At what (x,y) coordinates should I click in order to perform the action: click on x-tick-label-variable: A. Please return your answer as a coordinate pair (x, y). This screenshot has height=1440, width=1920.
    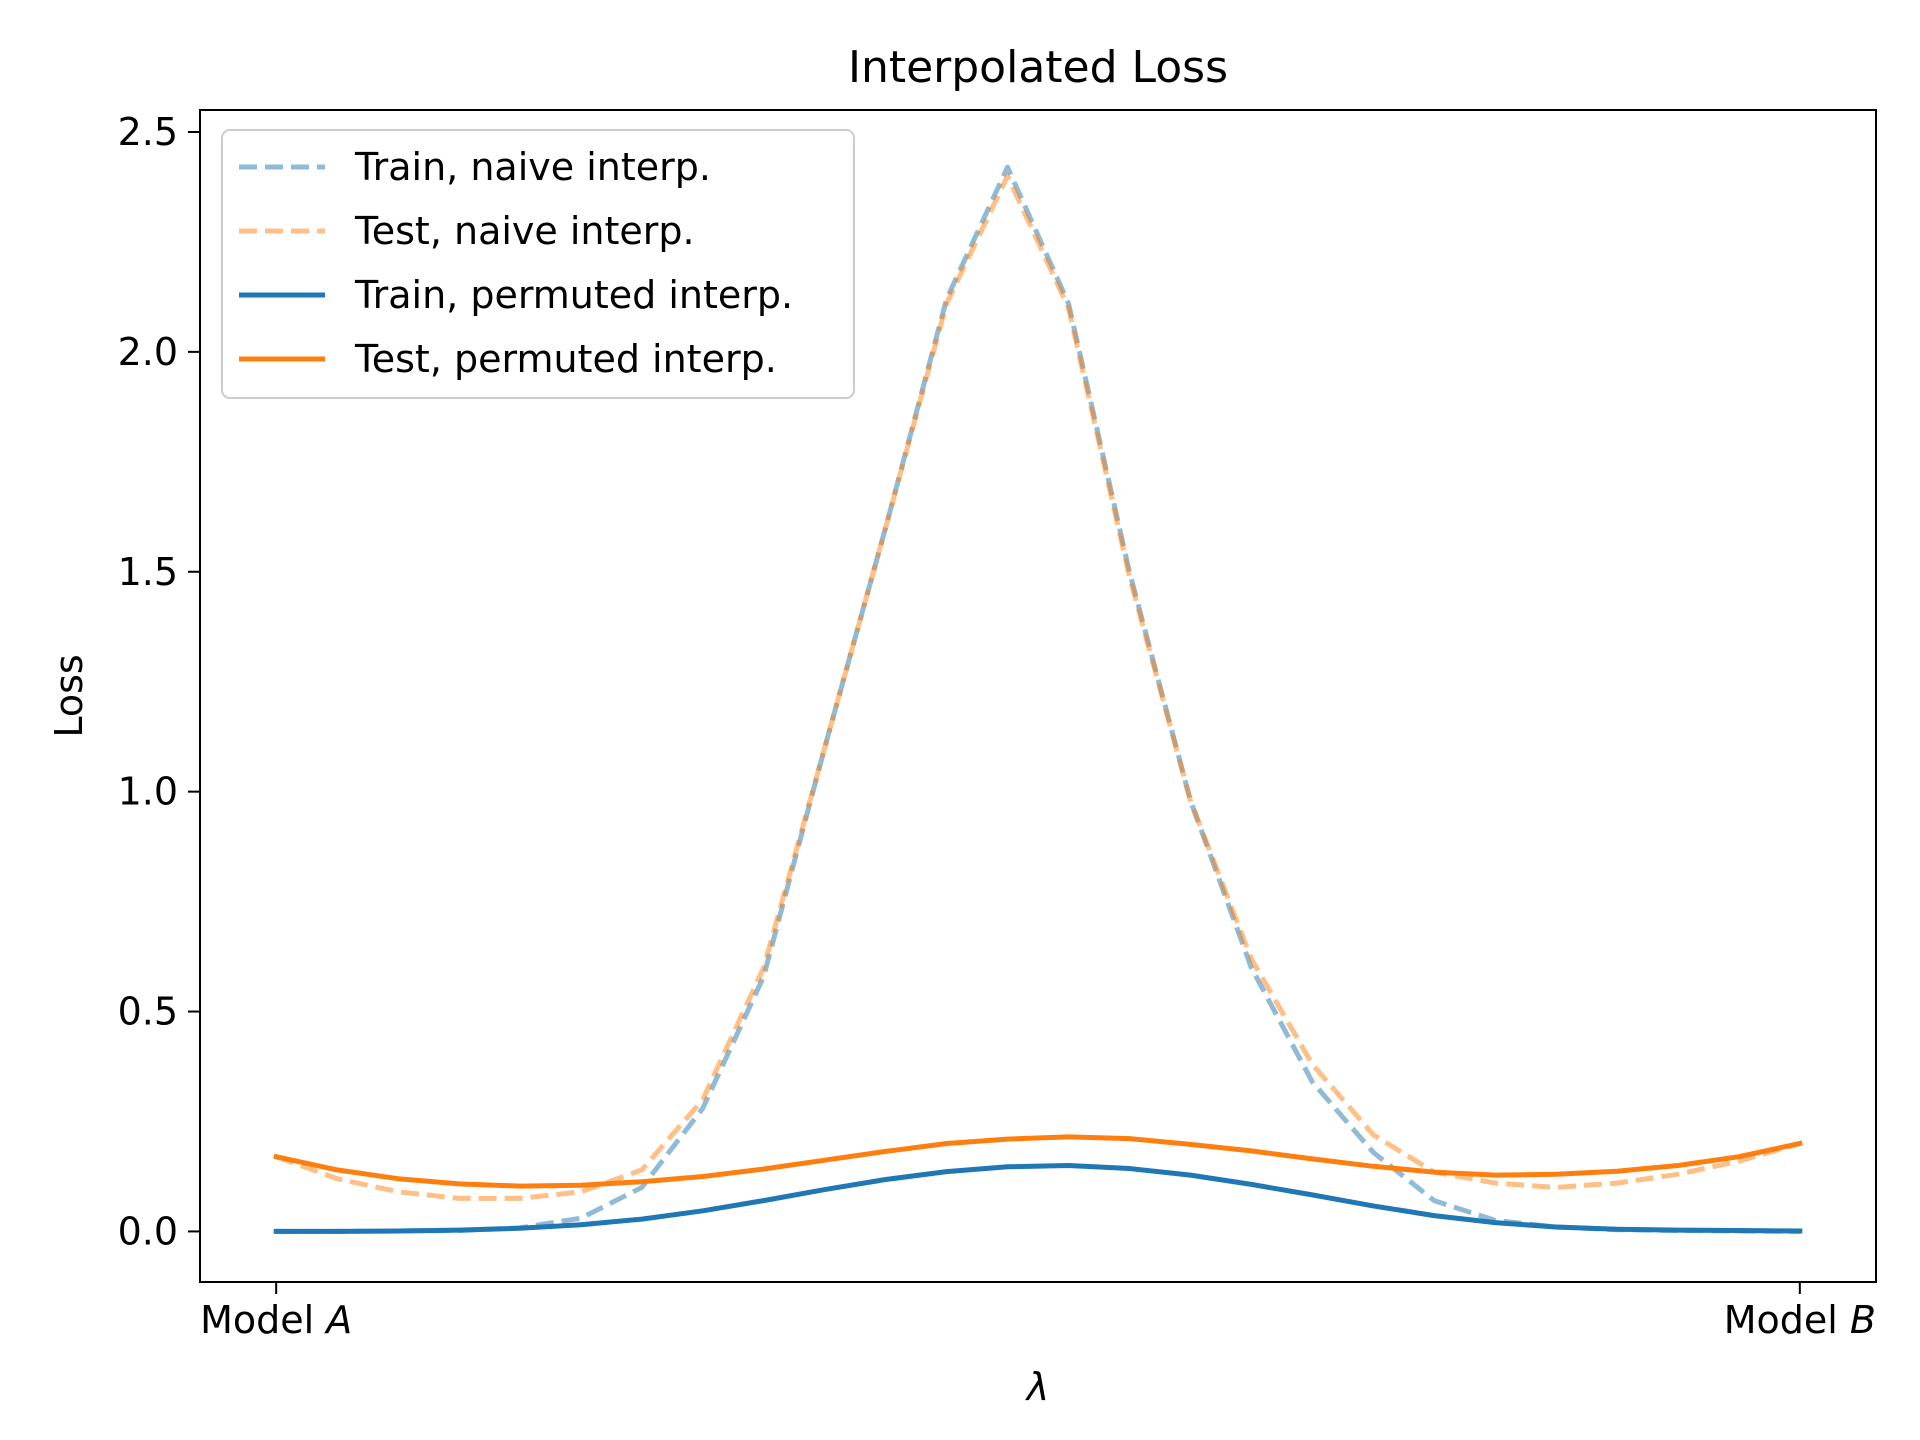
    Looking at the image, I should click on (337, 1320).